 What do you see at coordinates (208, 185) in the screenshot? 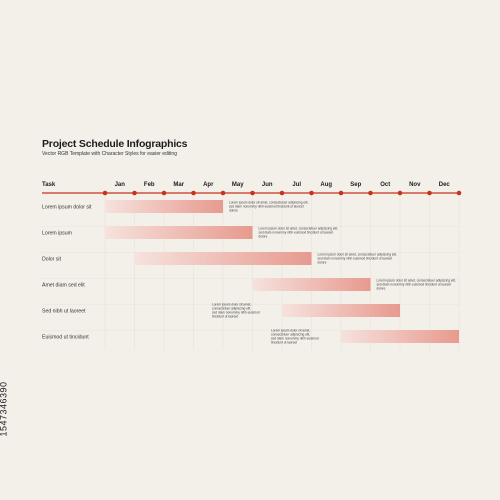
I see `month-label: Apr` at bounding box center [208, 185].